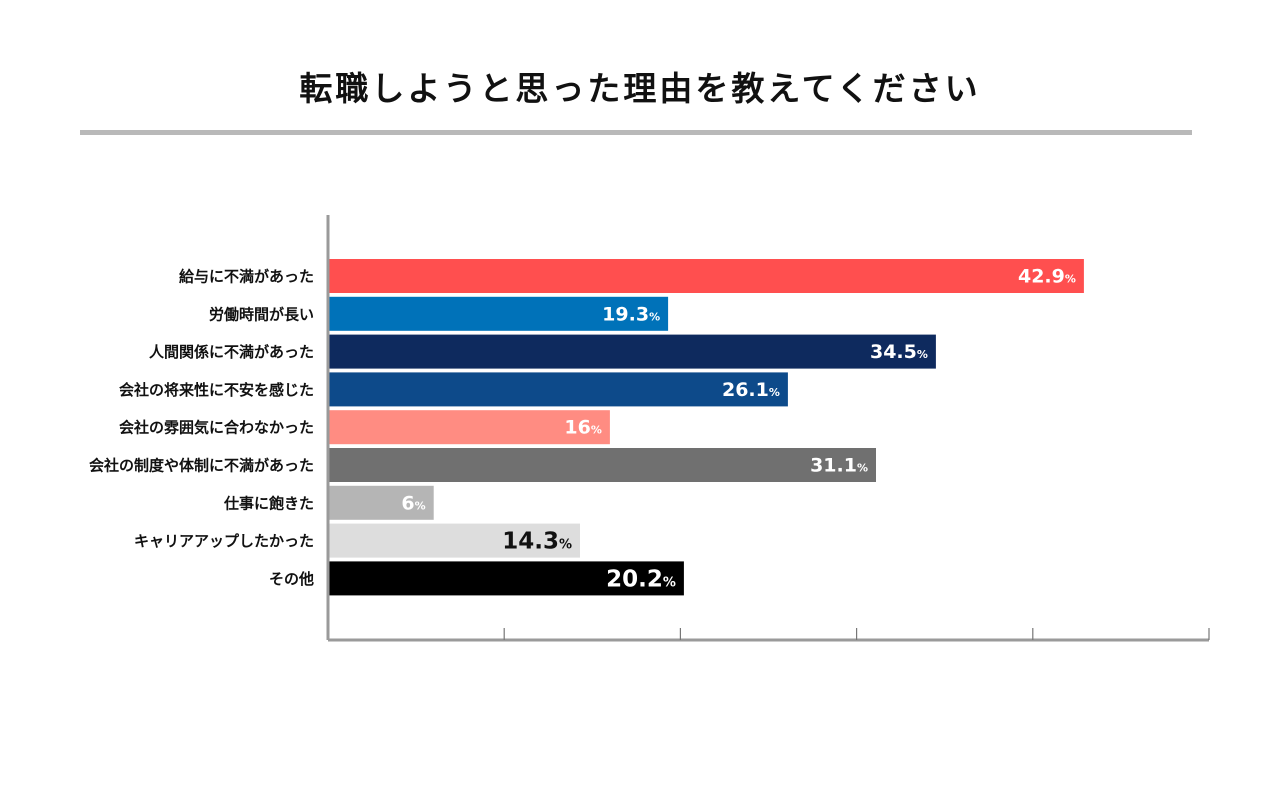 This screenshot has width=1280, height=800. Describe the element at coordinates (636, 132) in the screenshot. I see `title-divider` at that location.